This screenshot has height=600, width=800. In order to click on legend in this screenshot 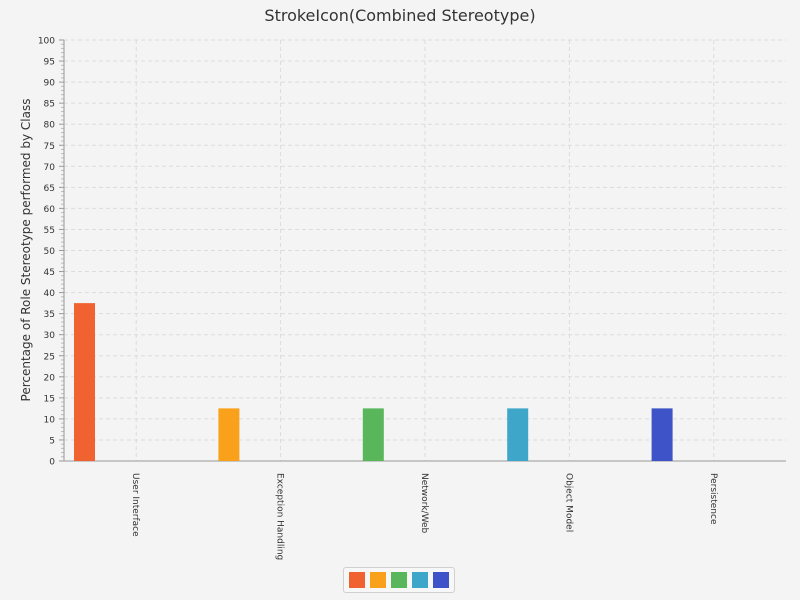, I will do `click(399, 580)`.